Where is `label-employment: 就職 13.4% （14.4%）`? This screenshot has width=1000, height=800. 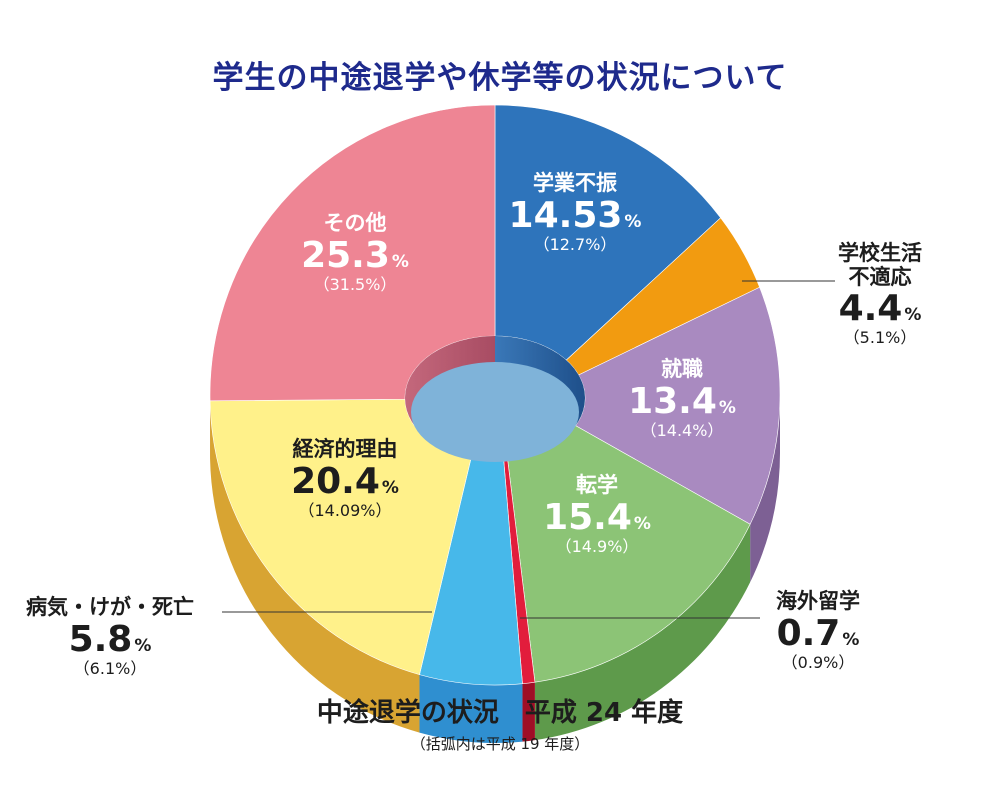 label-employment: 就職 13.4% （14.4%） is located at coordinates (682, 398).